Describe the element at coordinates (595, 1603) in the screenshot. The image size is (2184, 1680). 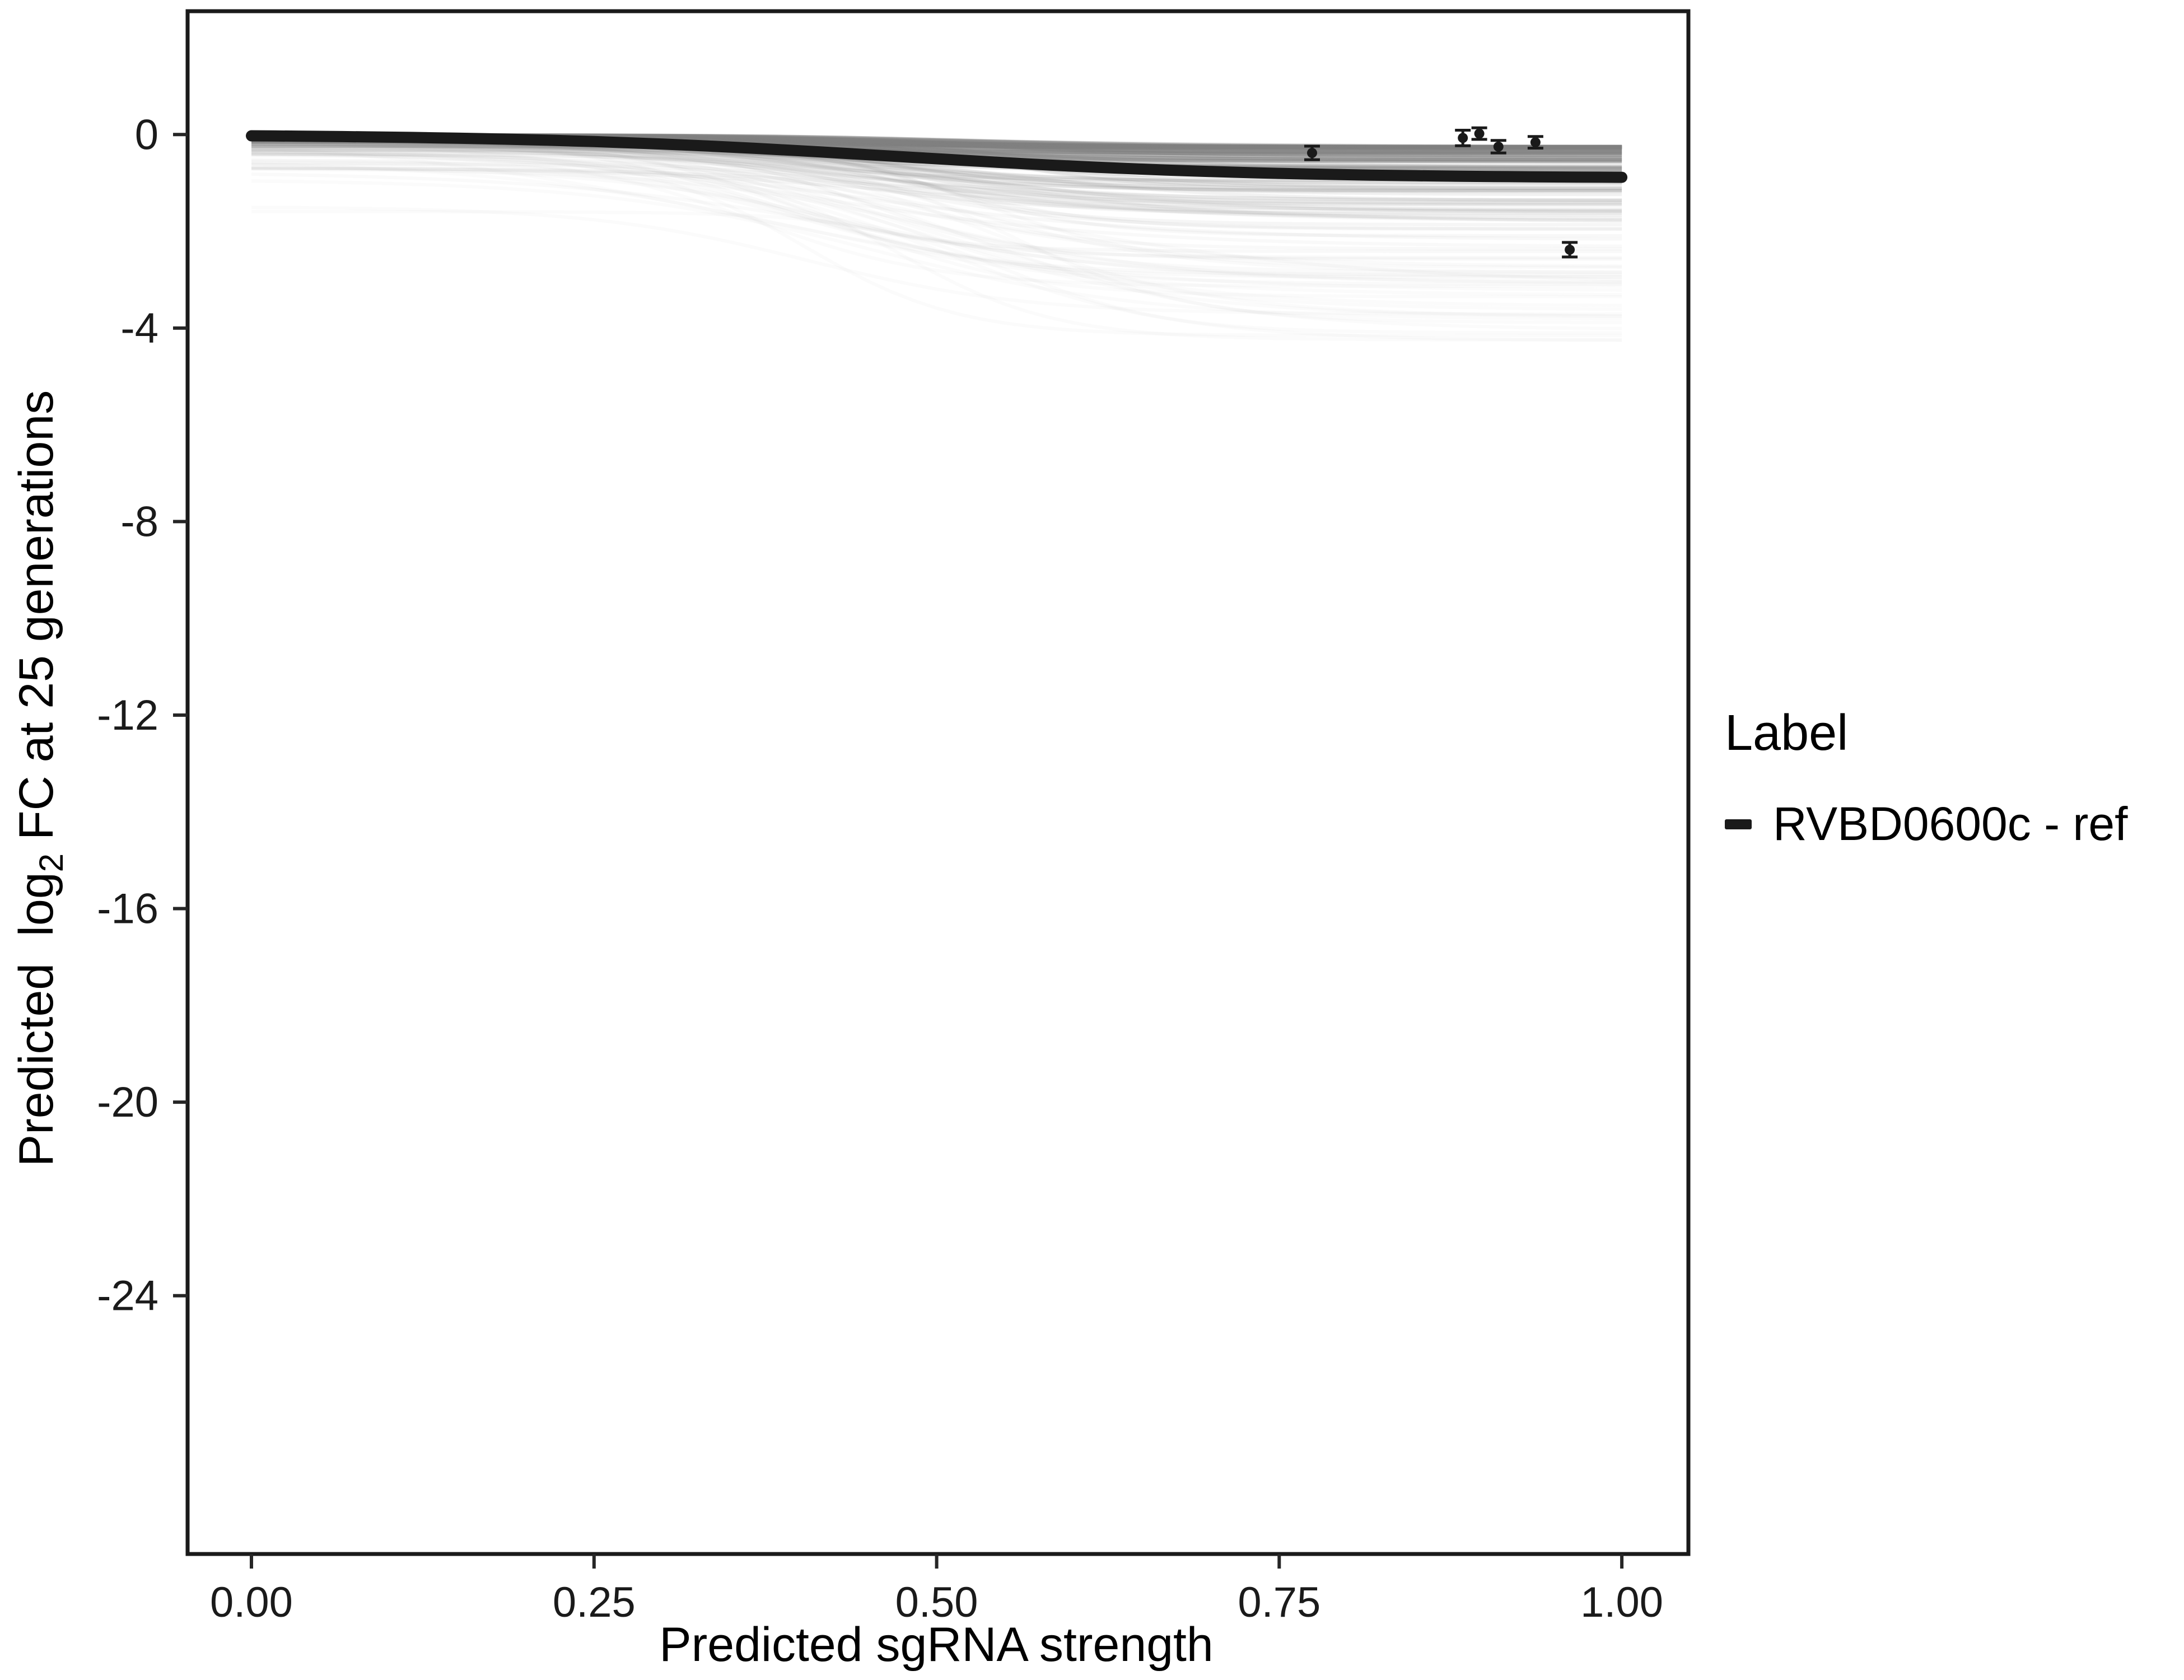
I see `x-tick-label: 0.25` at that location.